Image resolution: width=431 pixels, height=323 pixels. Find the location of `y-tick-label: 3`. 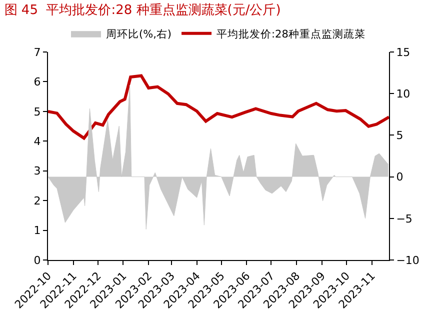

y-tick-label: 3 is located at coordinates (37, 171).